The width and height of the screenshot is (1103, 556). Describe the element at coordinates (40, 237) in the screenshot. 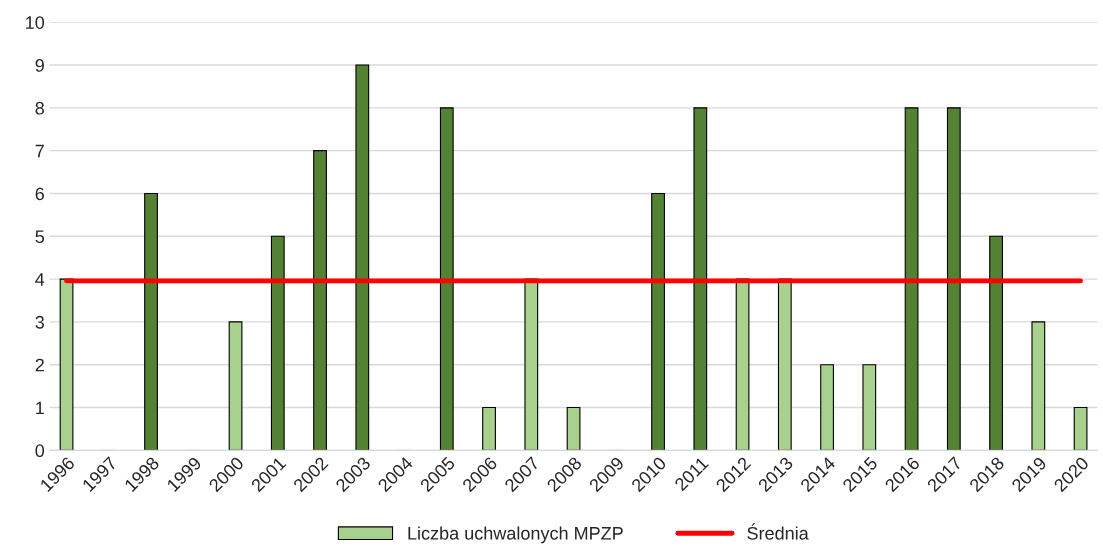

I see `y-tick-label: 5` at that location.